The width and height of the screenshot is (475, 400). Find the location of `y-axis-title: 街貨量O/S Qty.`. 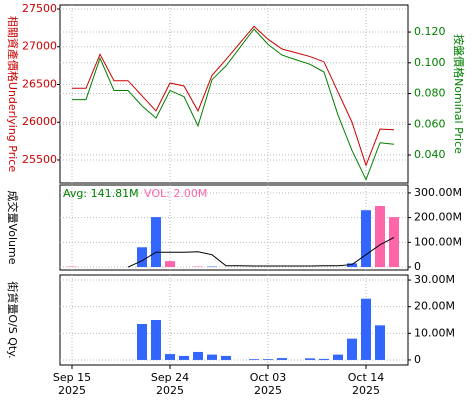

y-axis-title: 街貨量O/S Qty. is located at coordinates (13, 319).